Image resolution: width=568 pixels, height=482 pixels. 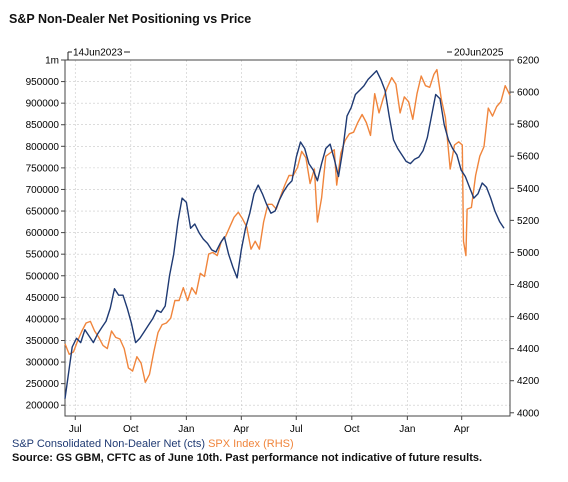 I want to click on right-tick-label: 5000, so click(x=528, y=253).